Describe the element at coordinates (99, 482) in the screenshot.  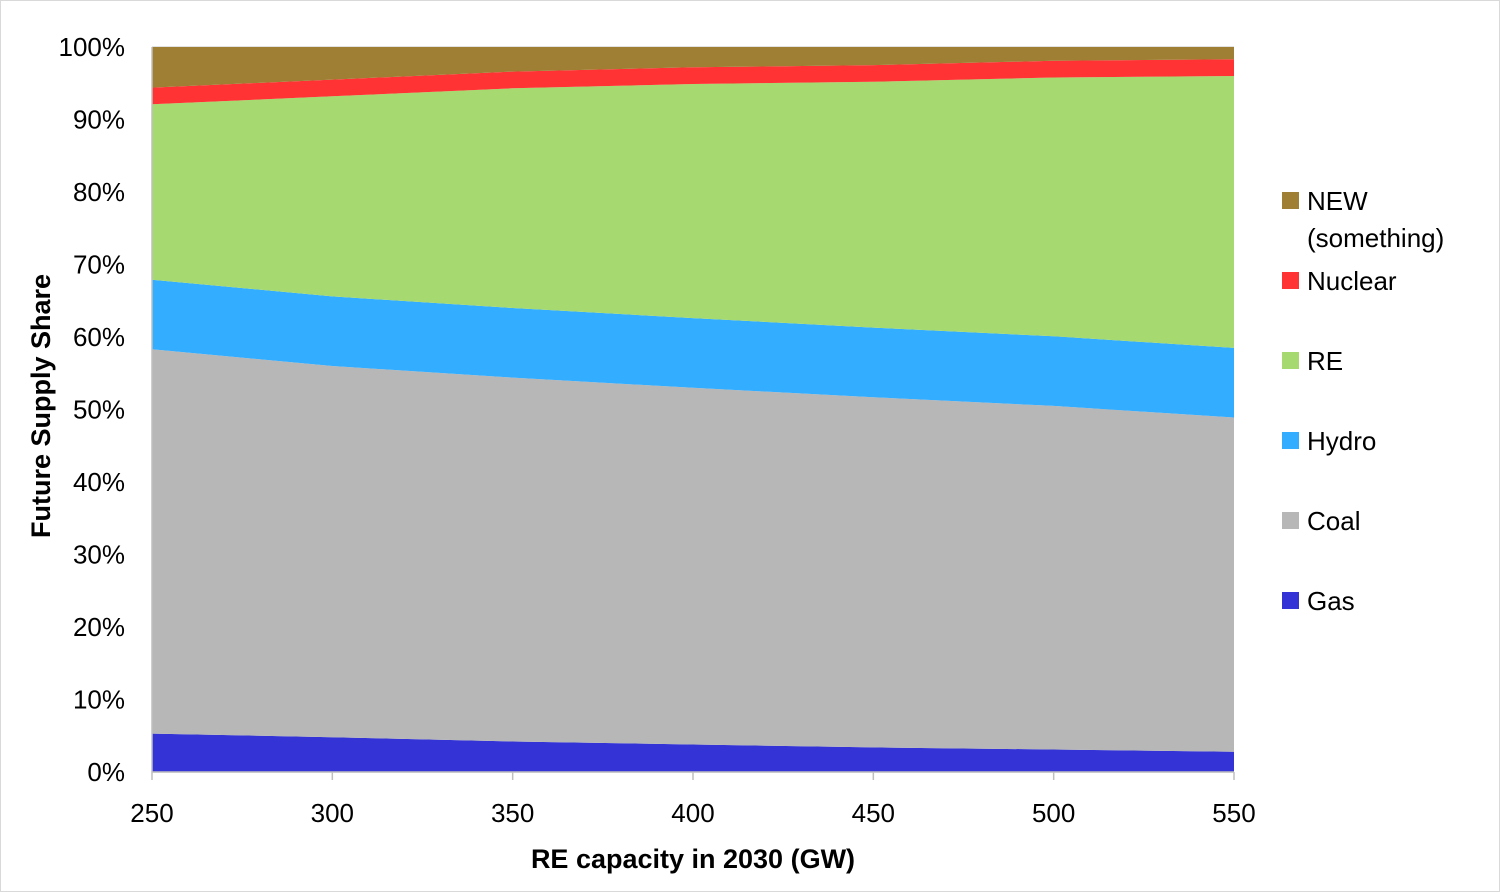
I see `y-tick-label: 40%` at that location.